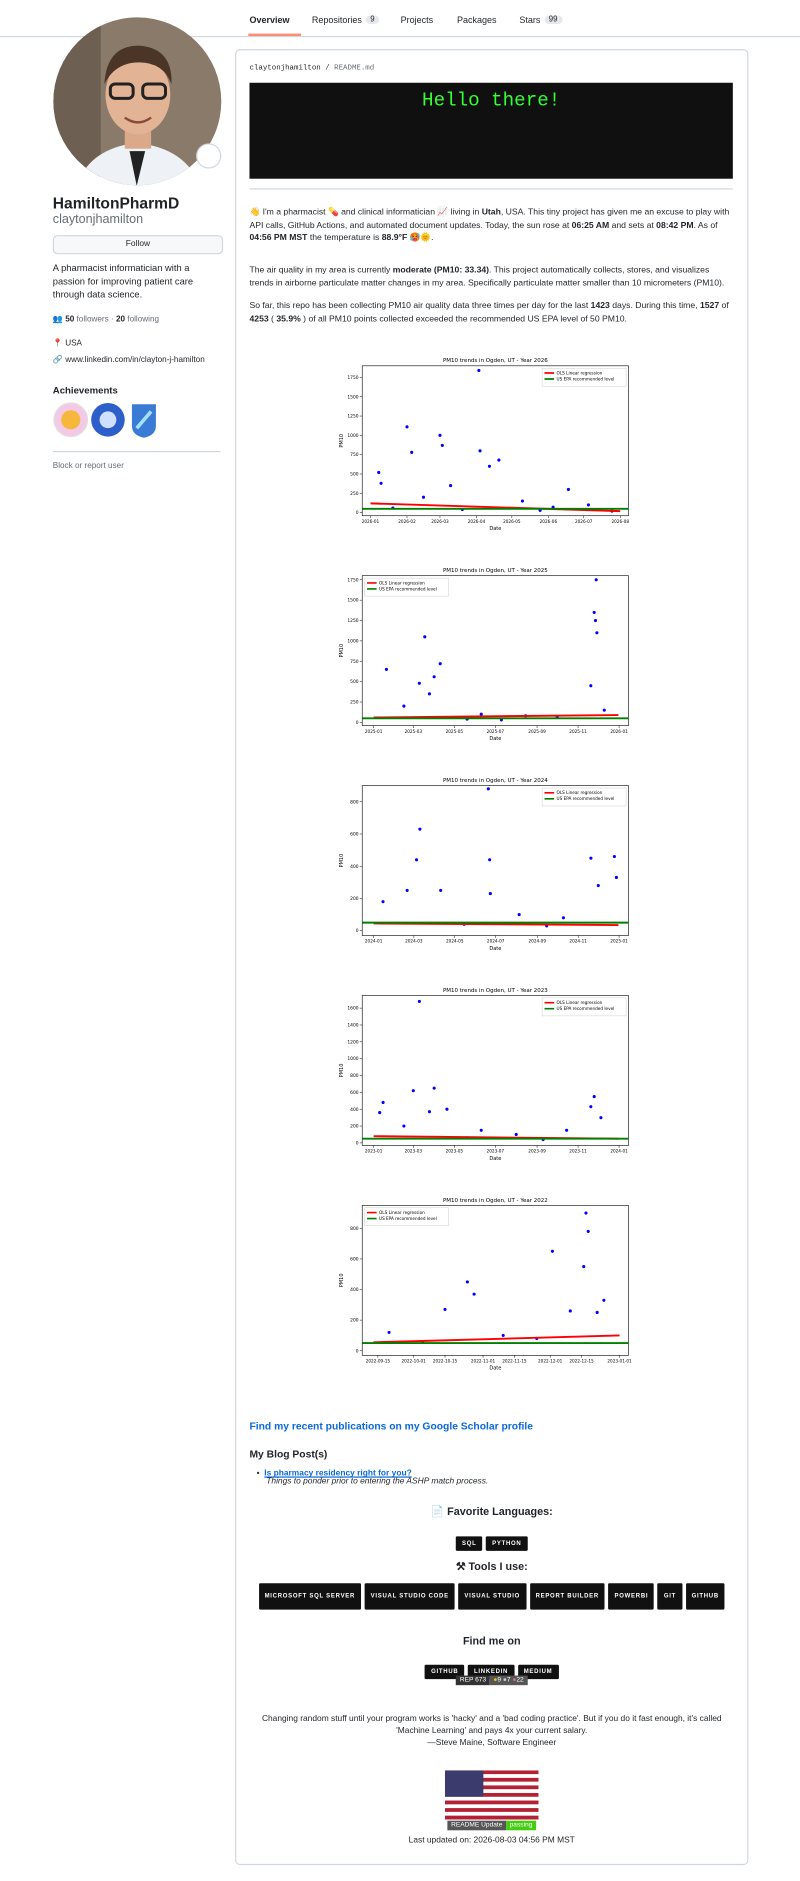 Image resolution: width=800 pixels, height=1881 pixels. I want to click on y-tick-label: 600, so click(354, 835).